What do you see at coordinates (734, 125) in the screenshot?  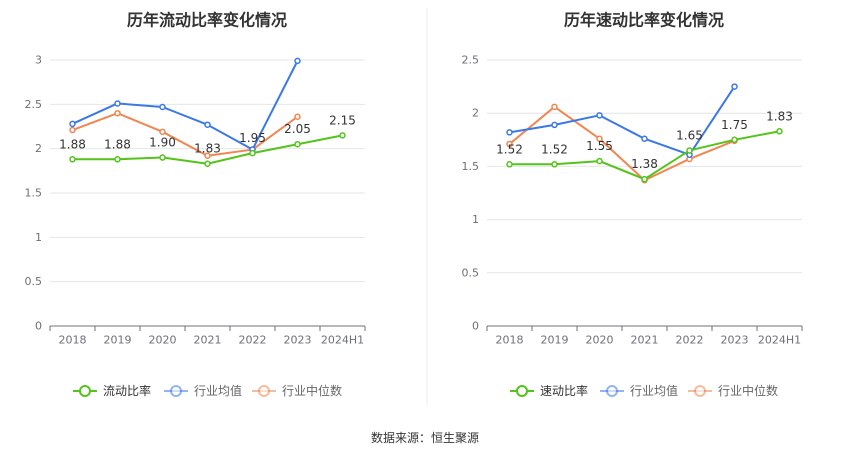 I see `data-label: 1.75` at bounding box center [734, 125].